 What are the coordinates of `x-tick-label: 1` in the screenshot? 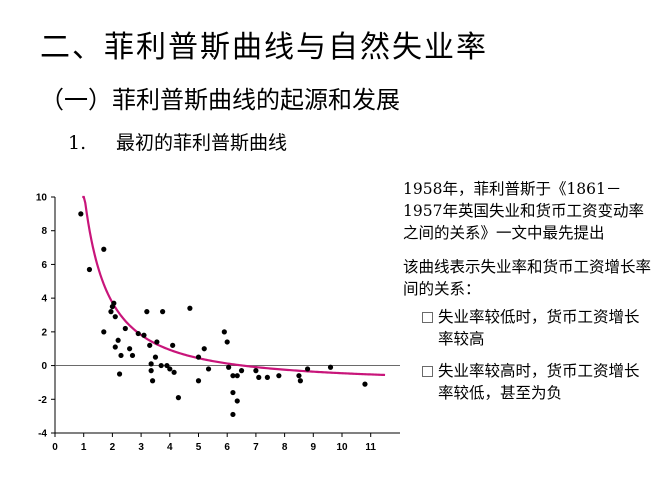 It's located at (84, 447).